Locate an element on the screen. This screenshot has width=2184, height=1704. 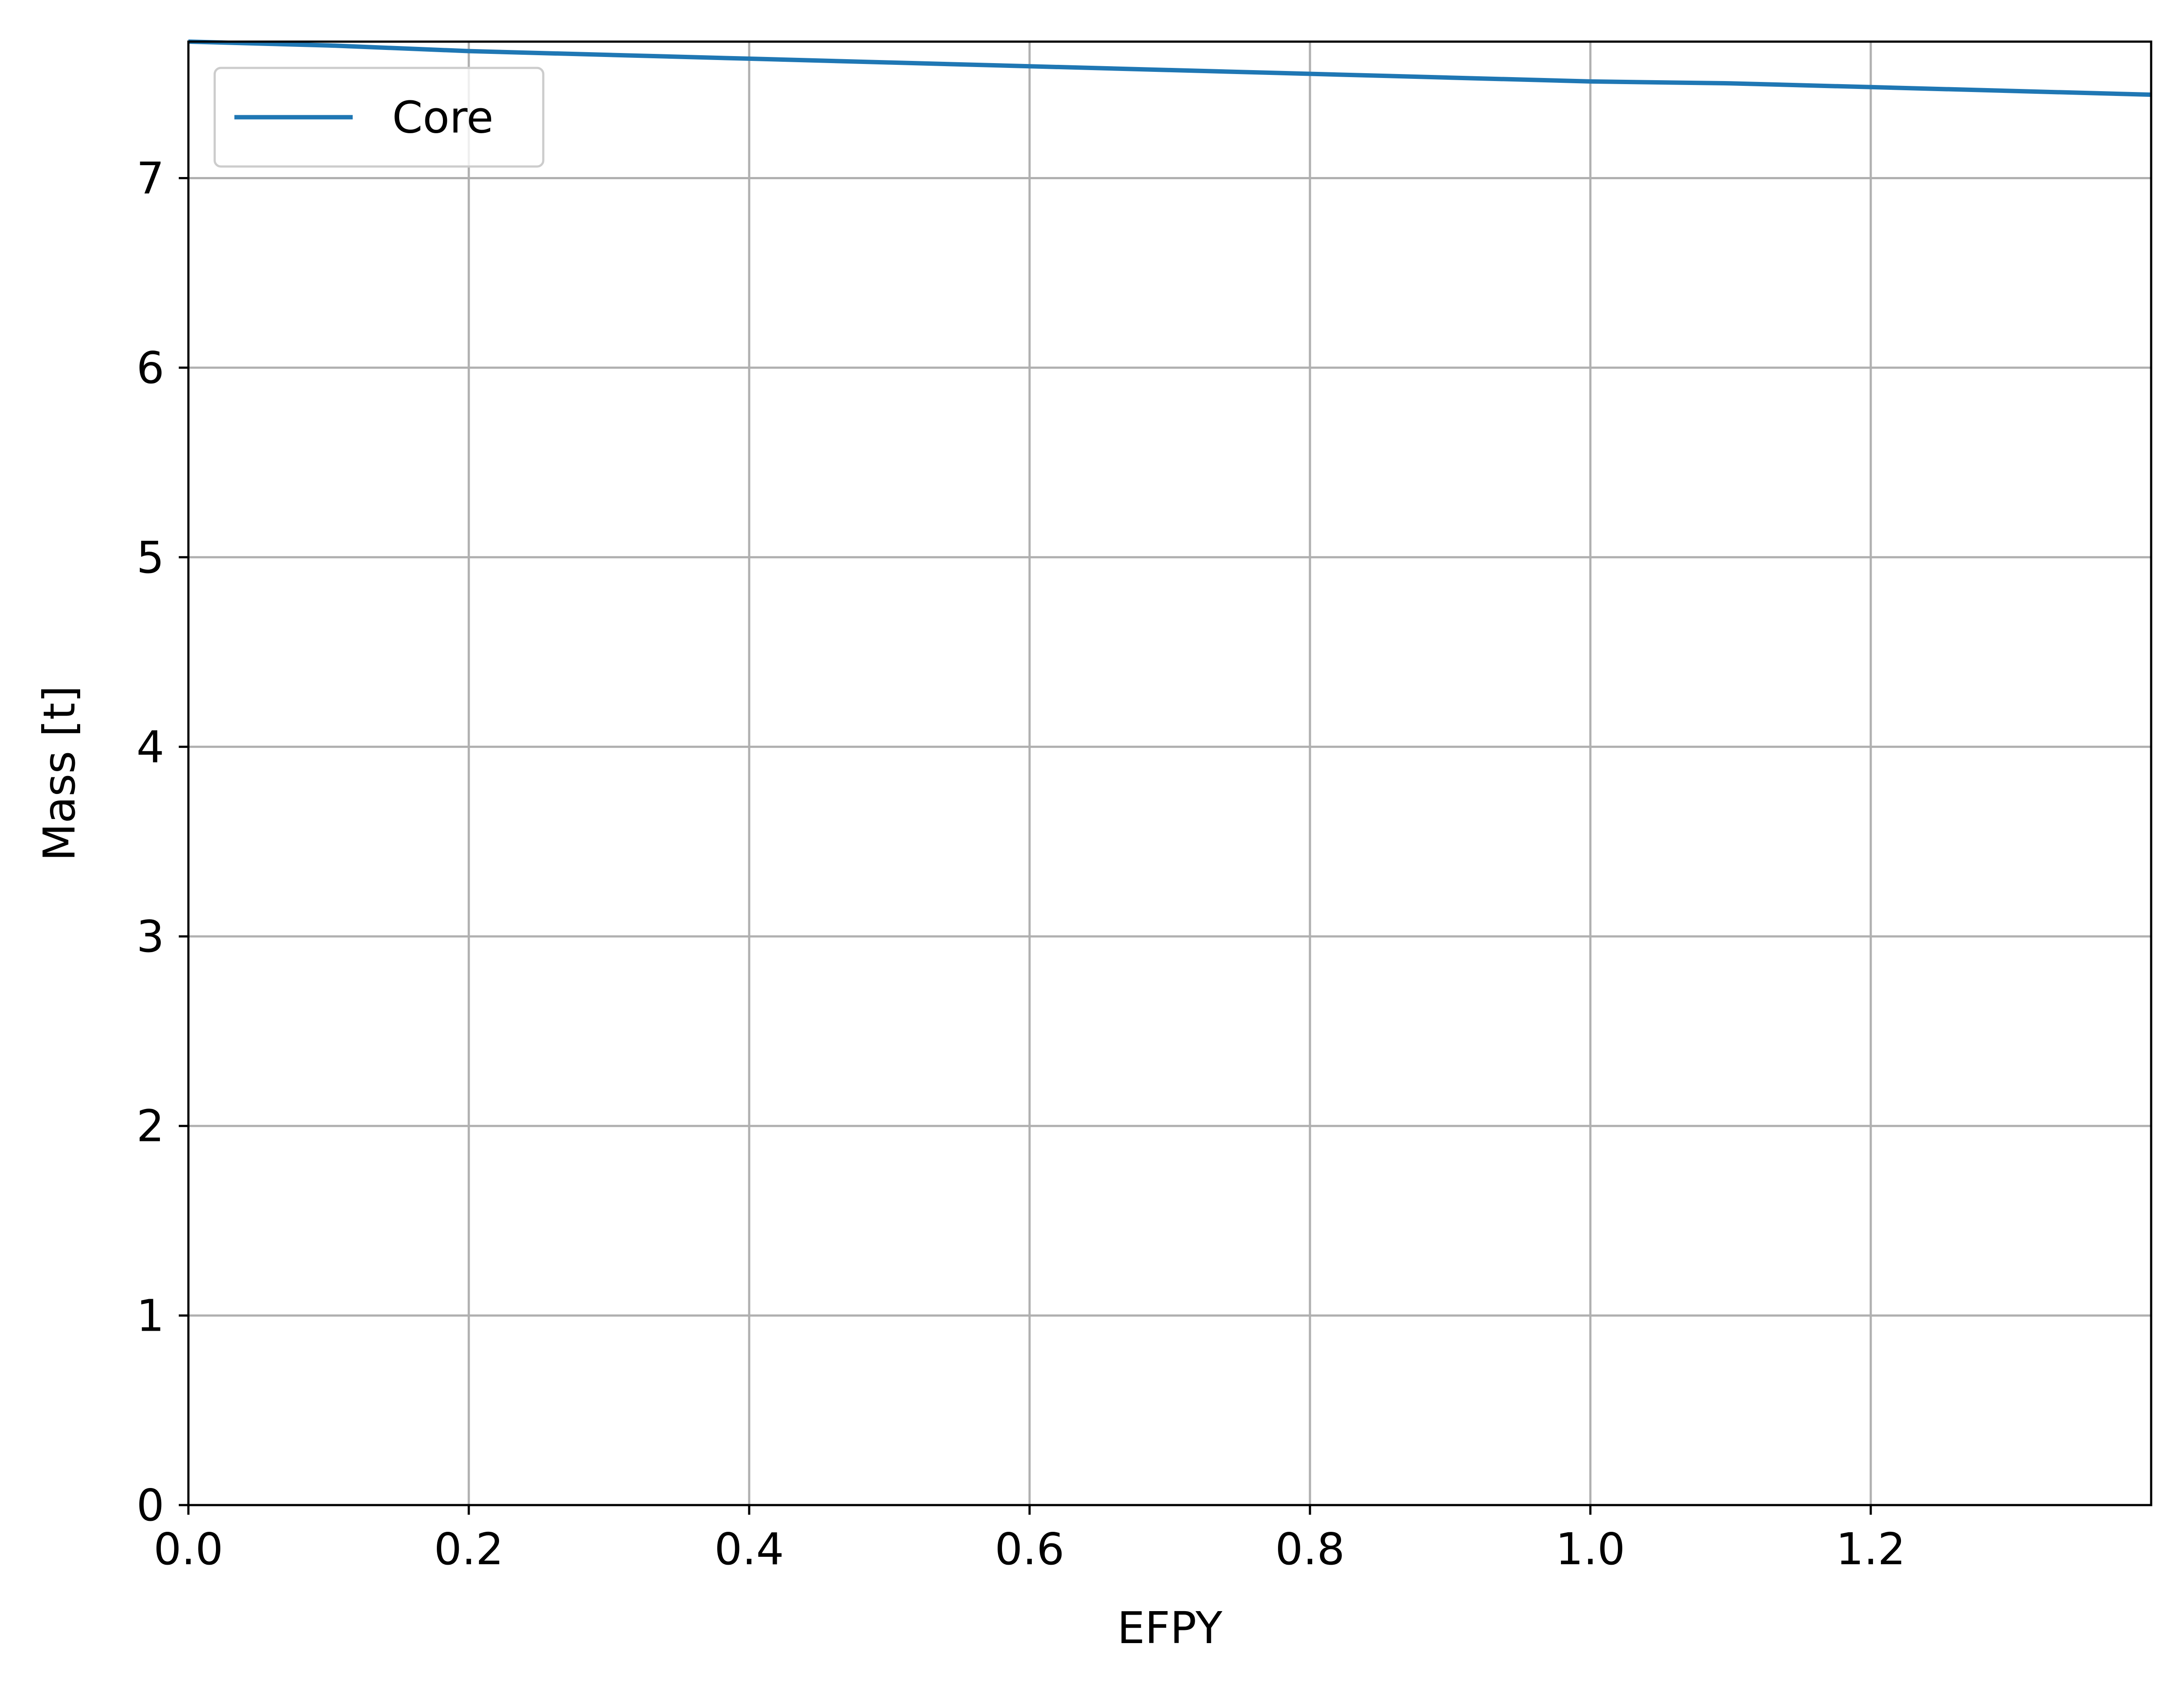
y-tick-label: 5 is located at coordinates (150, 557).